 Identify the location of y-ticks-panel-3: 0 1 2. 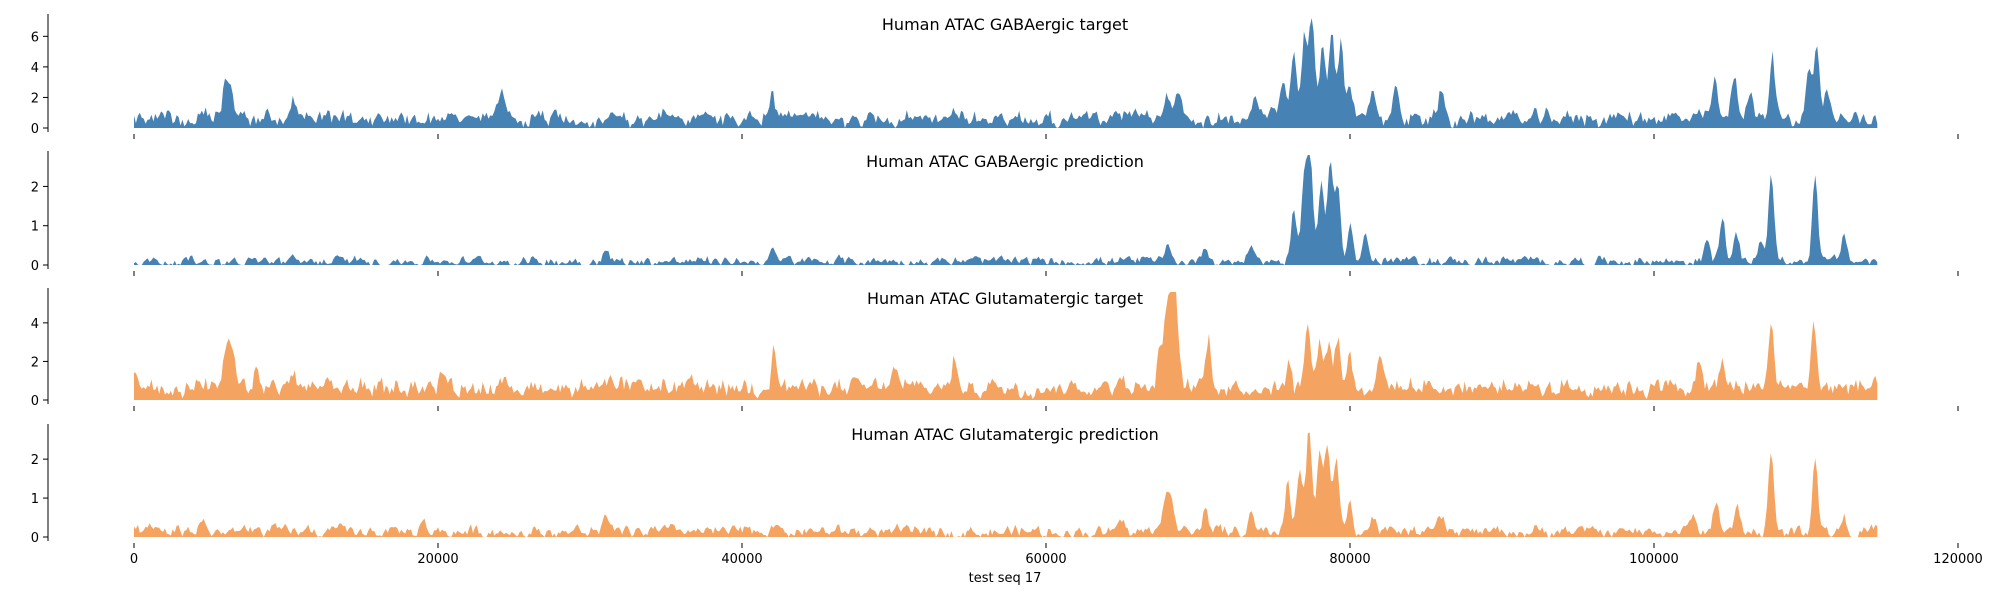
(39, 499).